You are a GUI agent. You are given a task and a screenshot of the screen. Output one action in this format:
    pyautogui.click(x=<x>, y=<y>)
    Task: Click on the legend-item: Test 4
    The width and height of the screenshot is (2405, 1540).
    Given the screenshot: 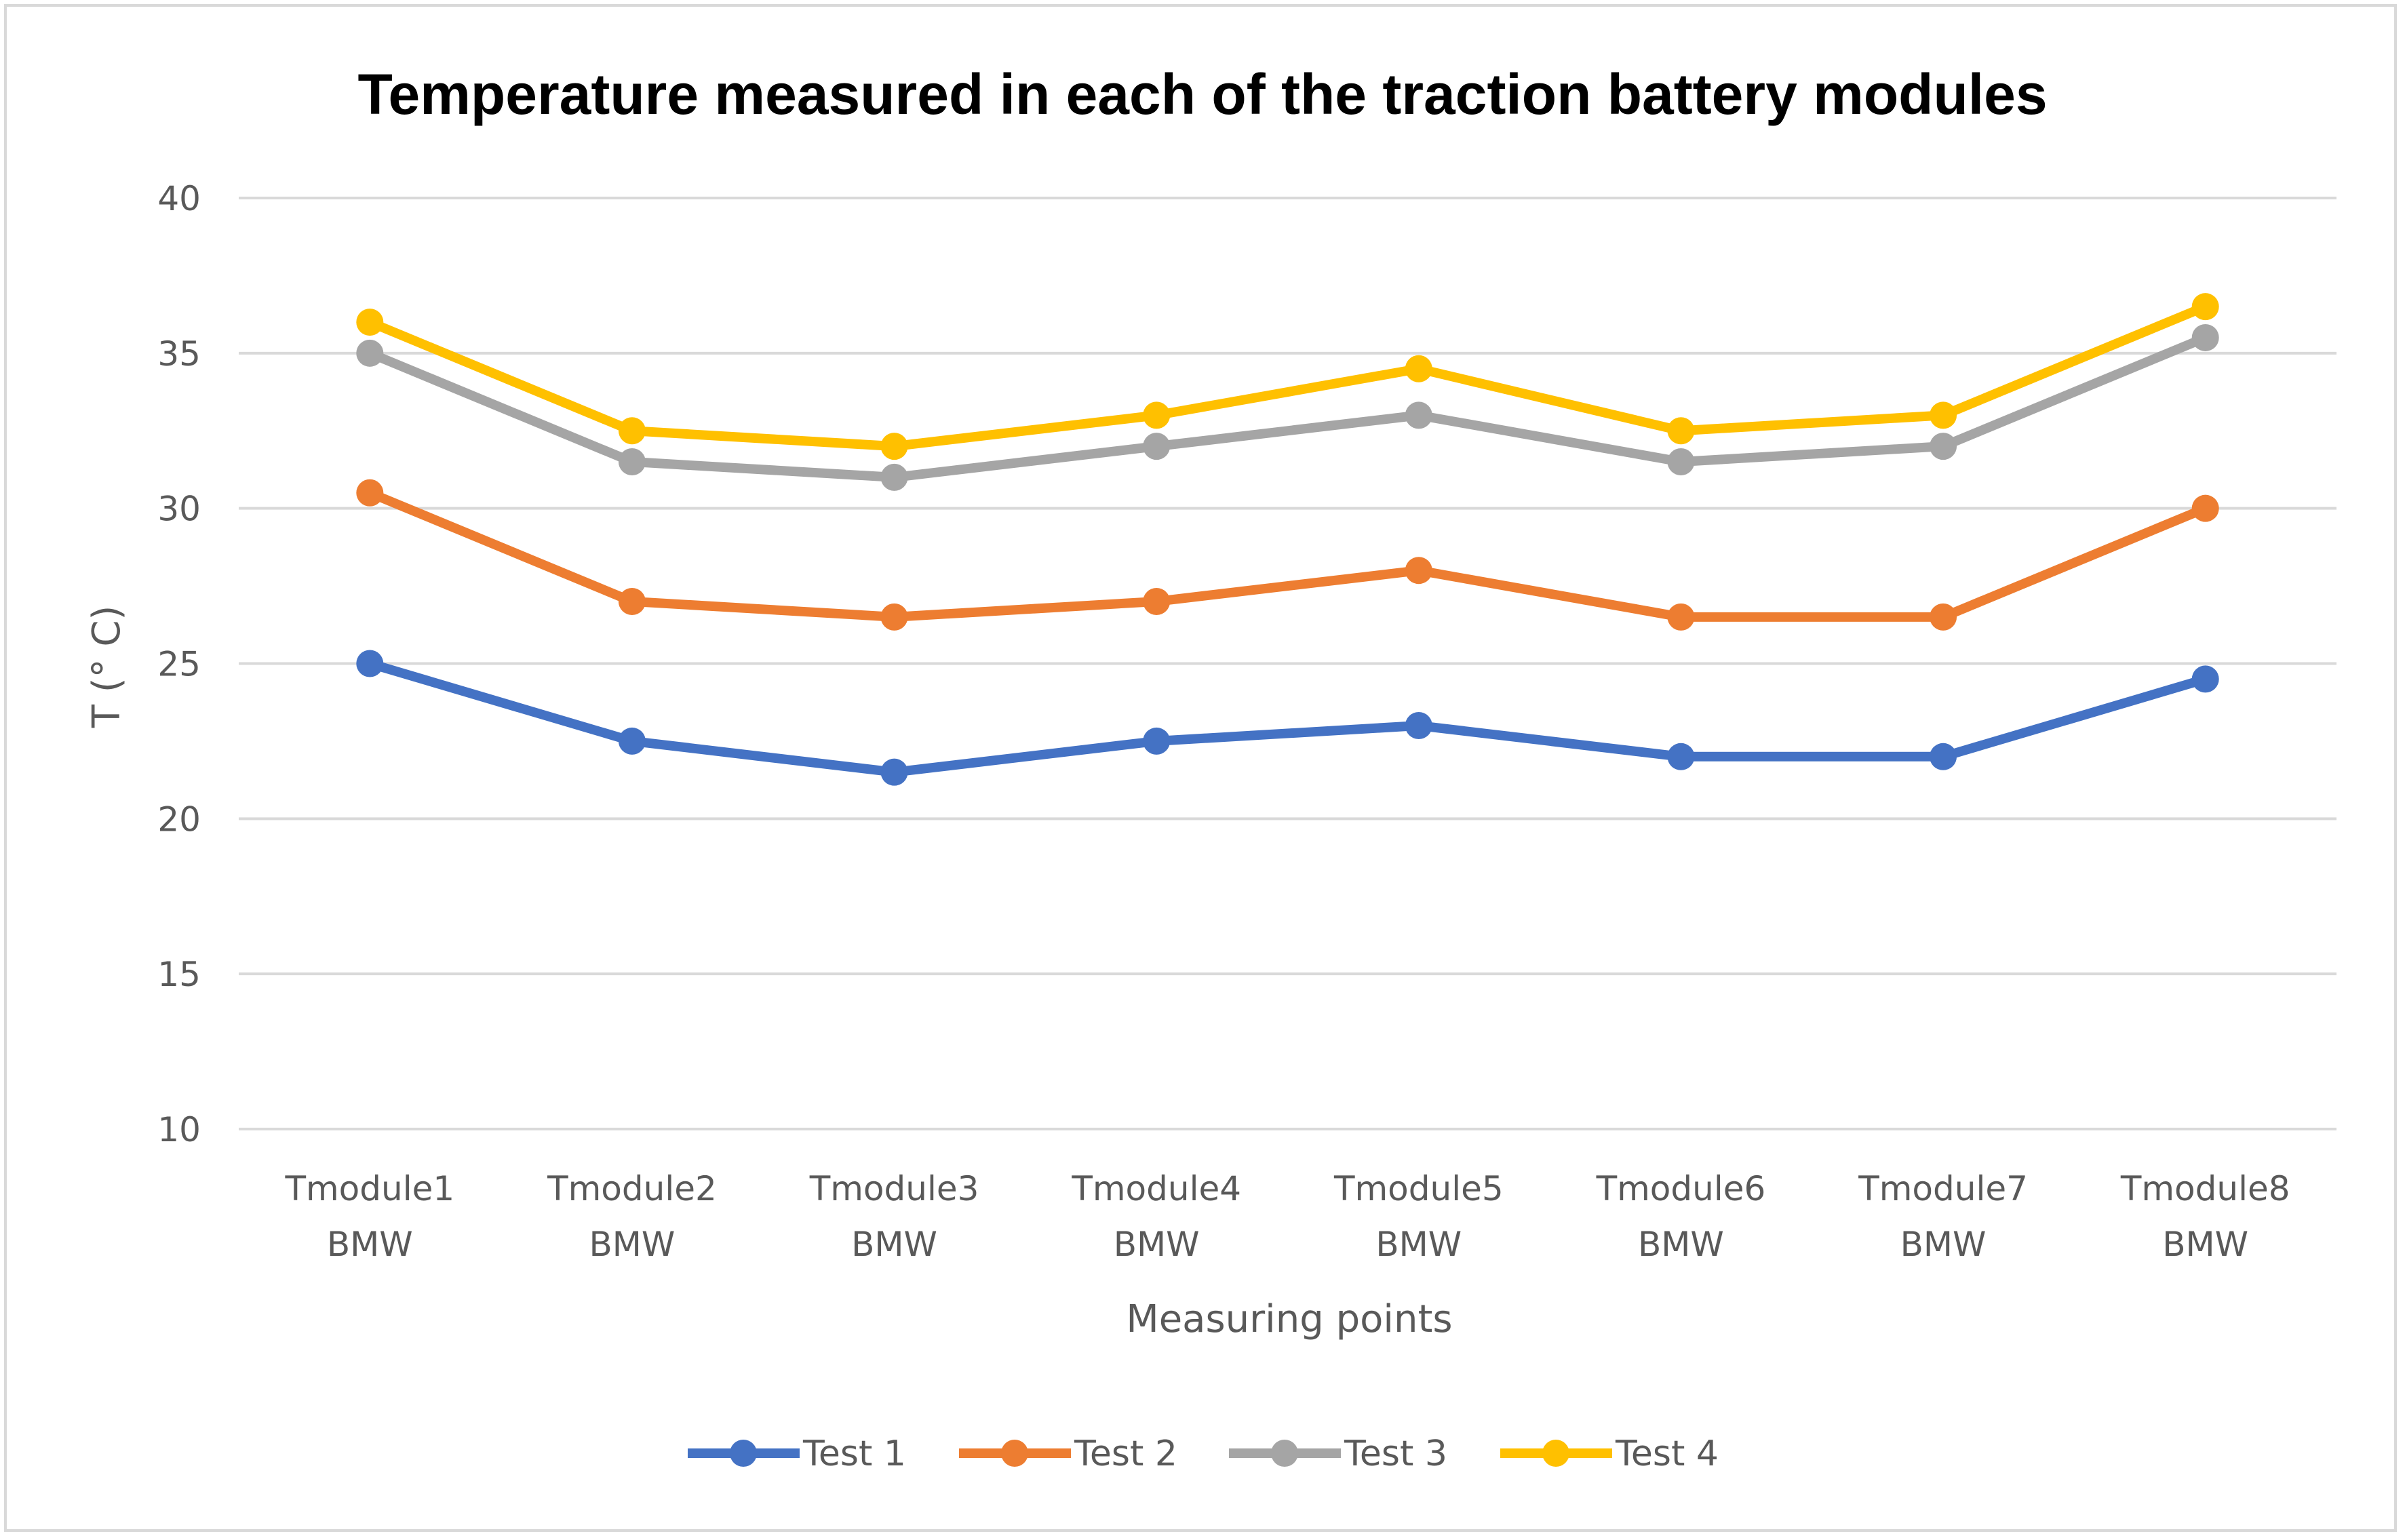 What is the action you would take?
    pyautogui.click(x=1609, y=1454)
    